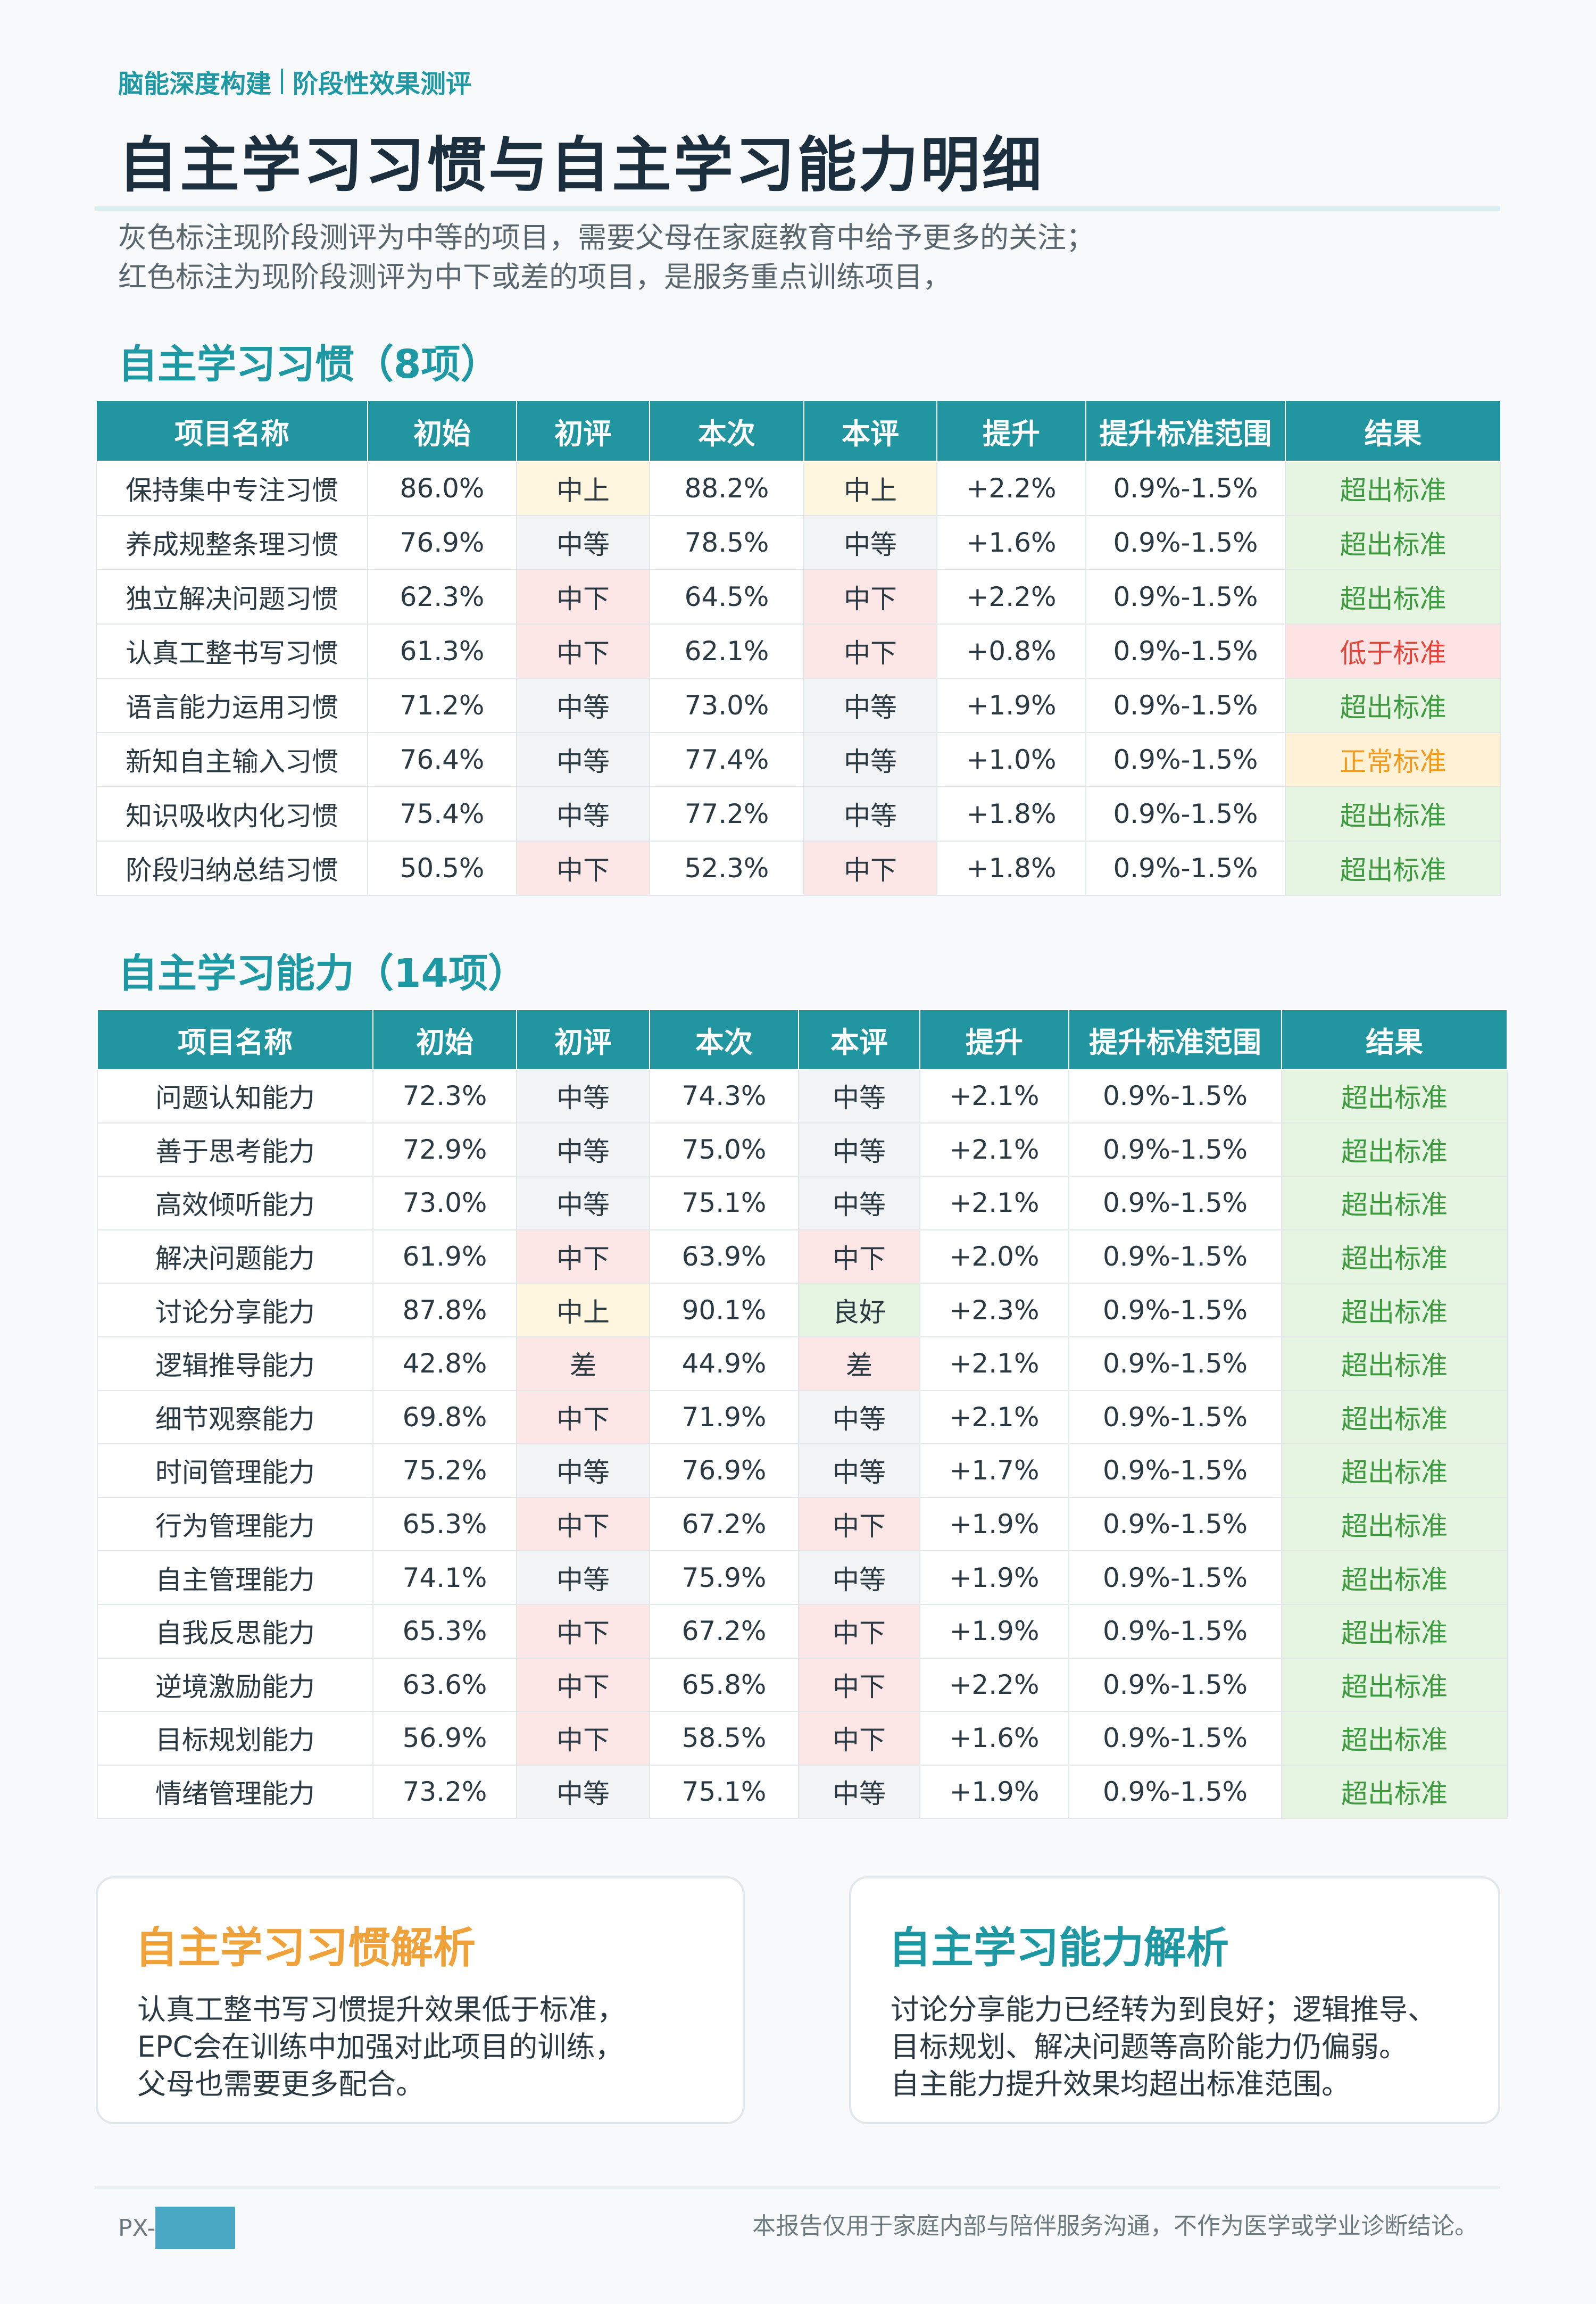 The height and width of the screenshot is (2304, 1596). Describe the element at coordinates (583, 1363) in the screenshot. I see `initial-level-cell: 差` at that location.